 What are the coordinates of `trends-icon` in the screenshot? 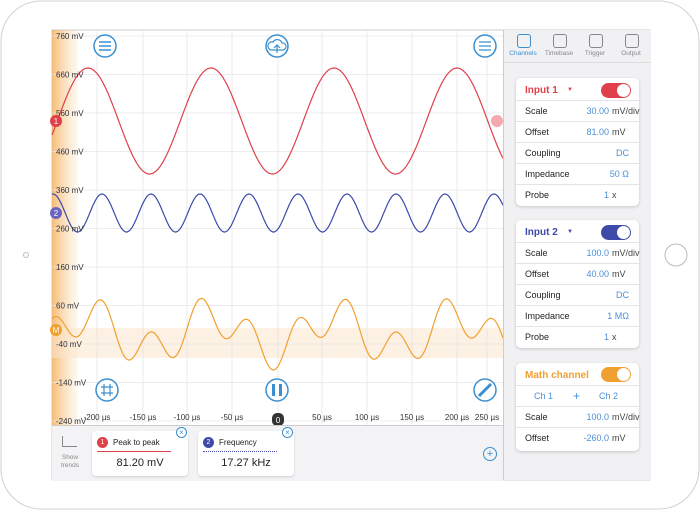 It's located at (69, 441).